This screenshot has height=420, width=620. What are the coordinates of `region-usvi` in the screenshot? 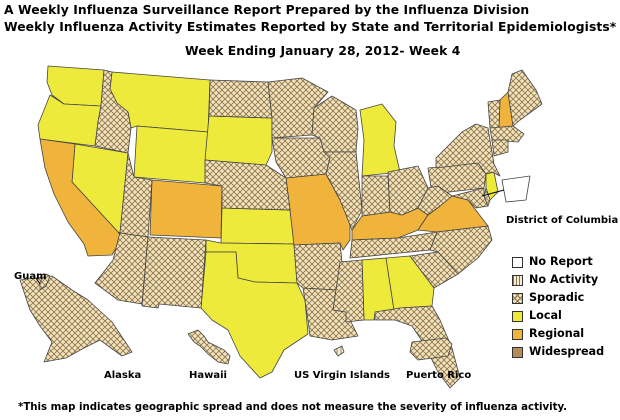 It's located at (339, 351).